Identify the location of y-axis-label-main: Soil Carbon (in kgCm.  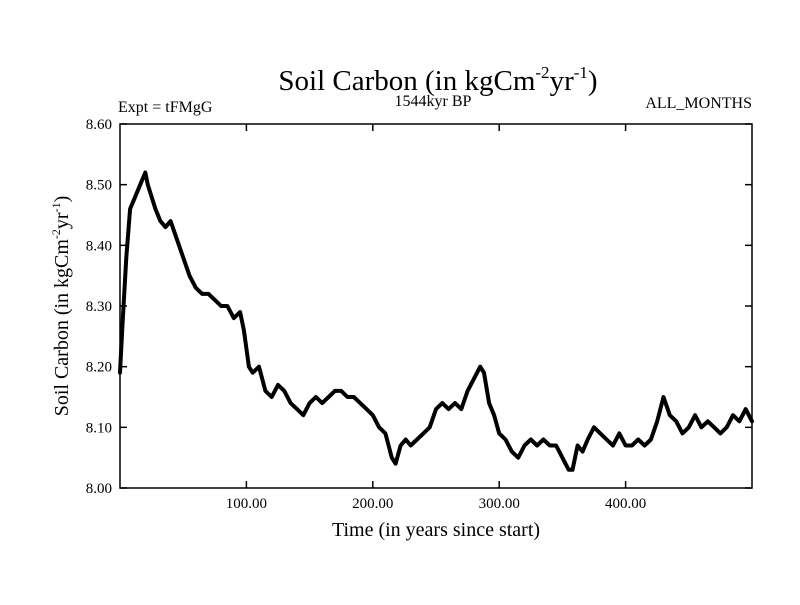
(62, 328).